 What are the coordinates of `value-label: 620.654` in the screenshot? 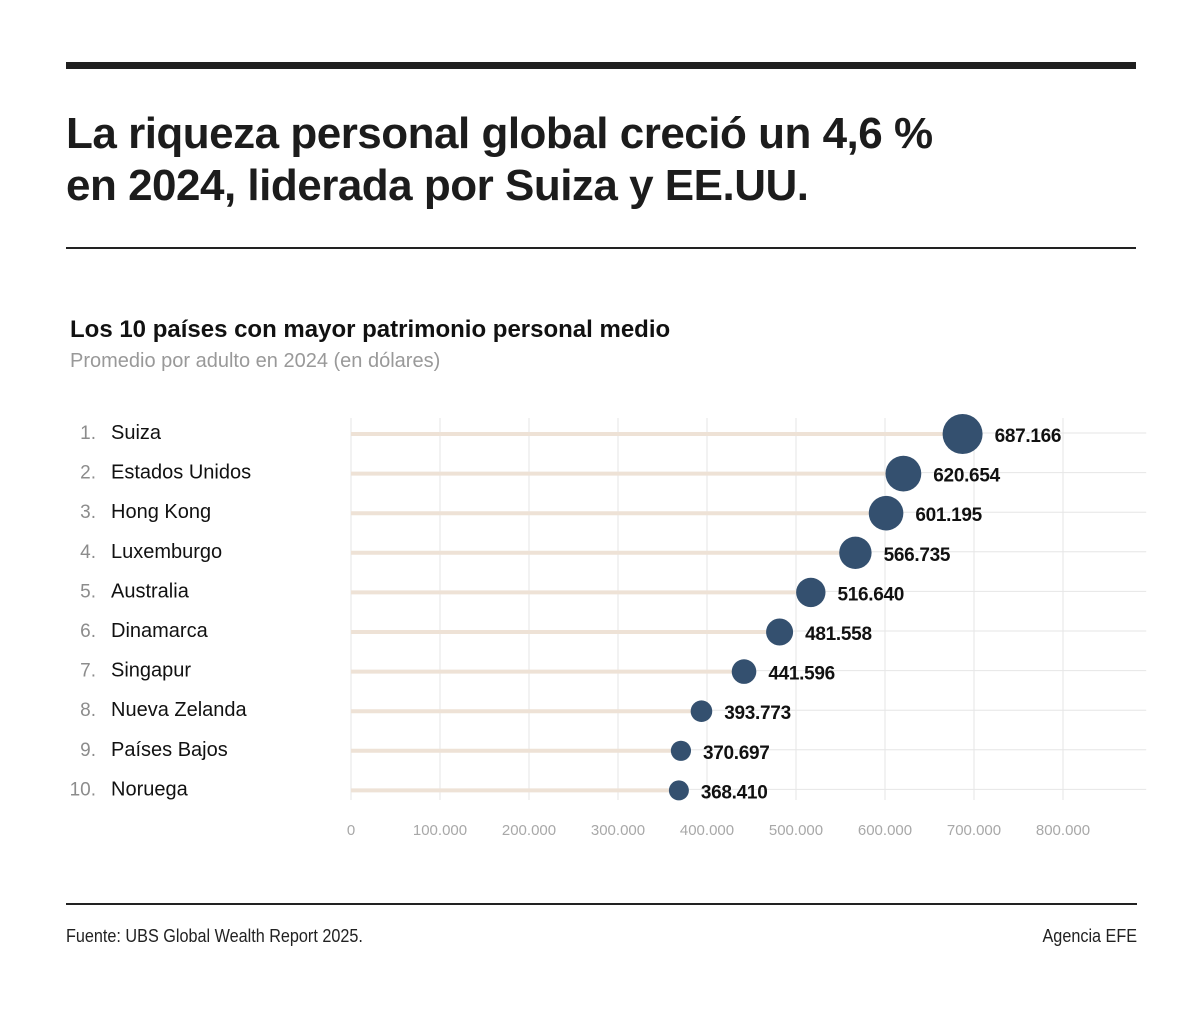 It's located at (966, 476).